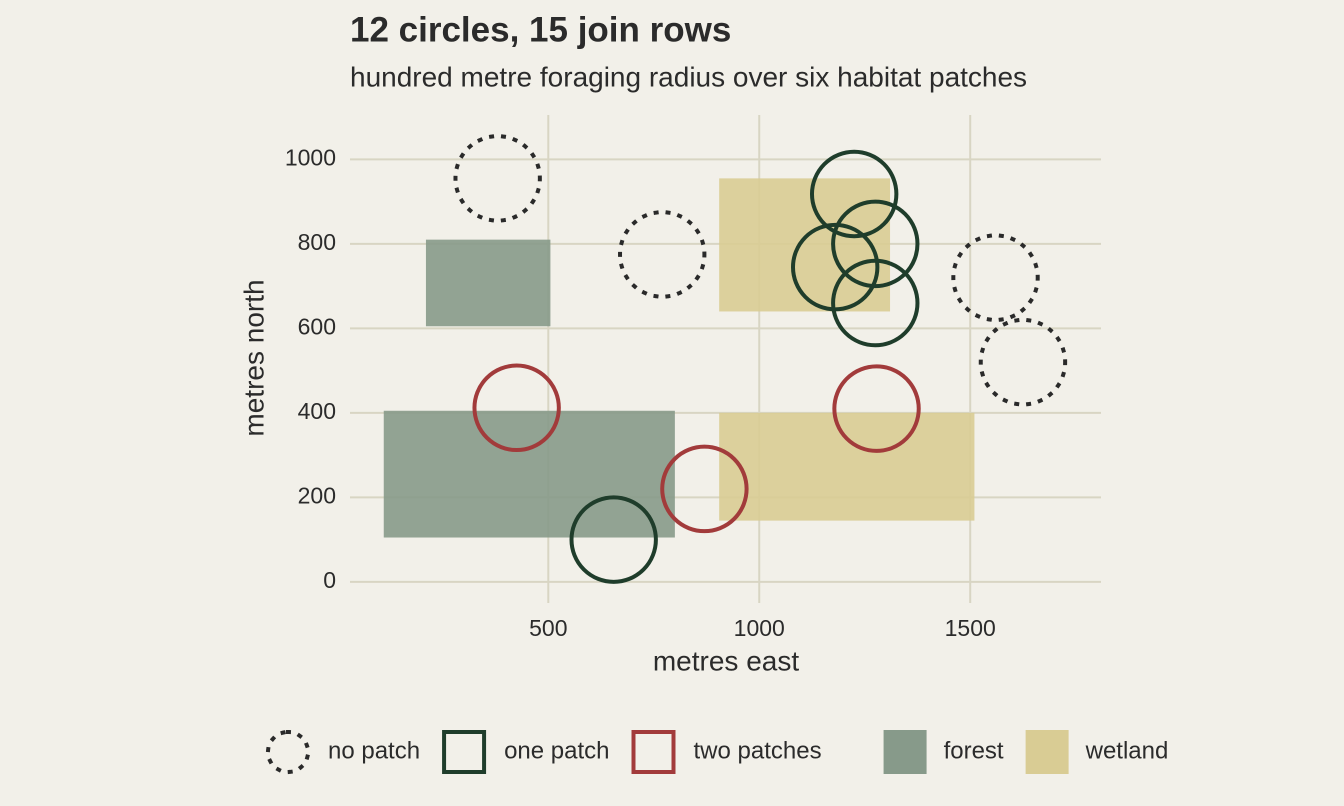 Image resolution: width=1344 pixels, height=806 pixels. I want to click on legend-label: wetland, so click(1127, 750).